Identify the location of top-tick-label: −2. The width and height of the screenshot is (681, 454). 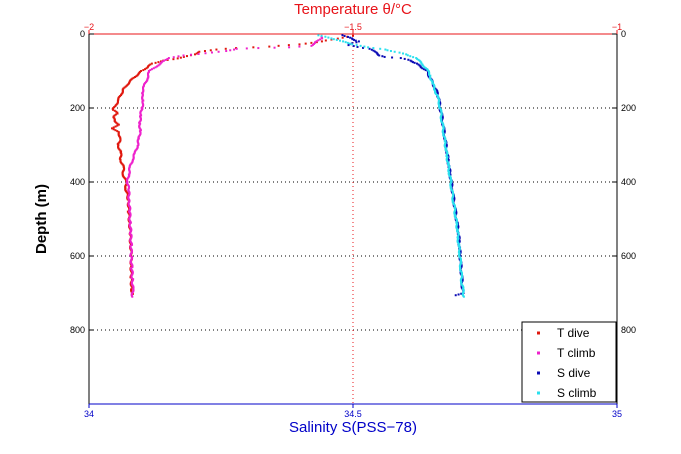
(89, 27).